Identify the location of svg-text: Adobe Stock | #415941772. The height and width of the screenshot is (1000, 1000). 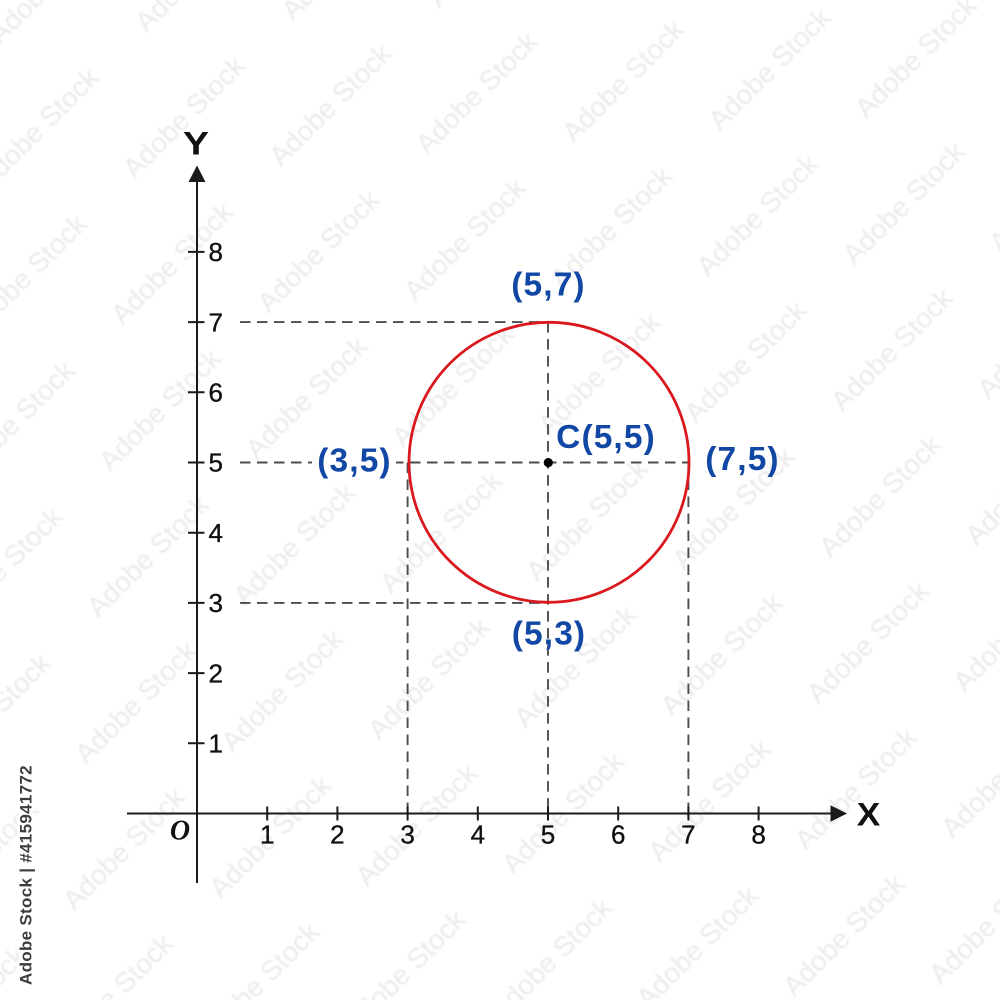
(26, 875).